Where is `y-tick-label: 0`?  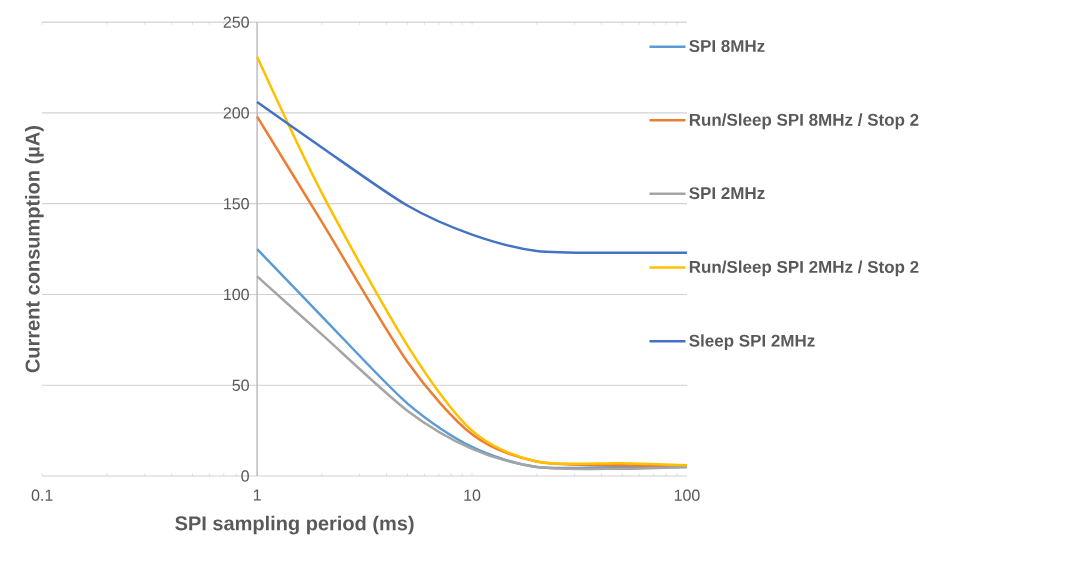
y-tick-label: 0 is located at coordinates (245, 476).